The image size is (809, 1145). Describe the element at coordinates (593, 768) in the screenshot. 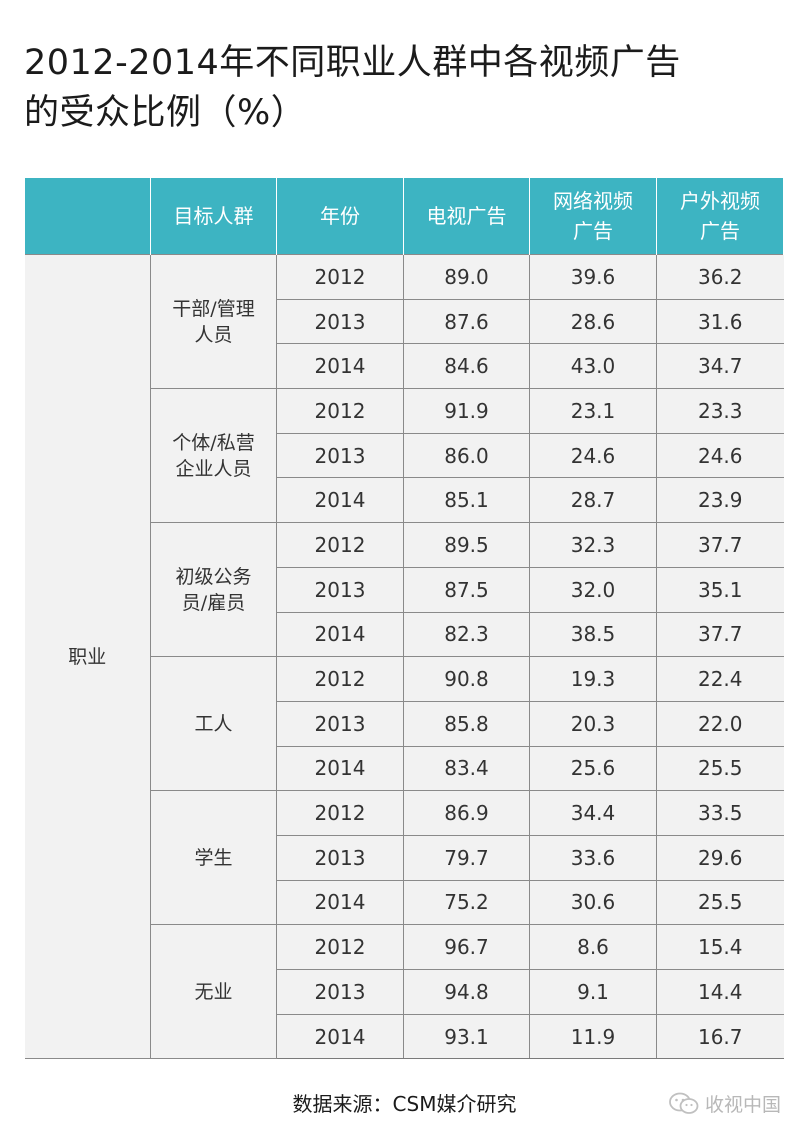

I see `web-video-ad-cell: 25.6` at that location.